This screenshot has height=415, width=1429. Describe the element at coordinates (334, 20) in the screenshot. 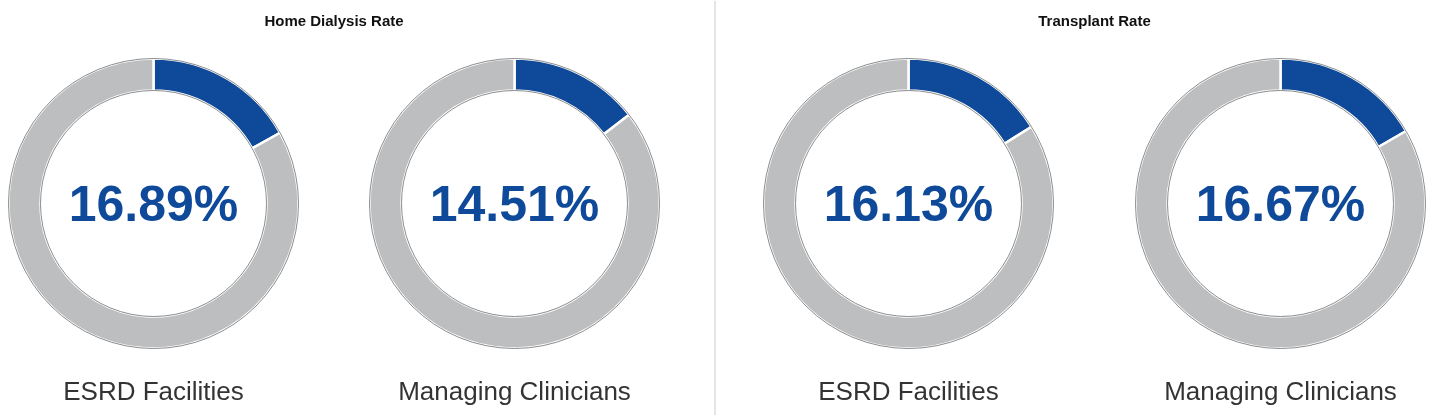

I see `text: Home Dialysis Rate` at that location.